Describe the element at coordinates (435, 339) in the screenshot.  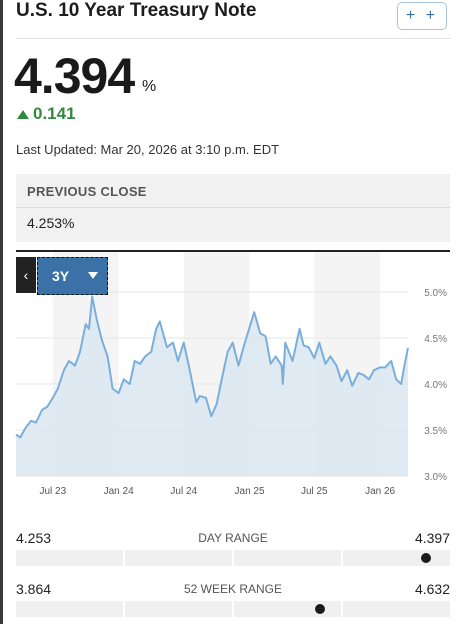
I see `y-tick-label: 4.5%` at that location.